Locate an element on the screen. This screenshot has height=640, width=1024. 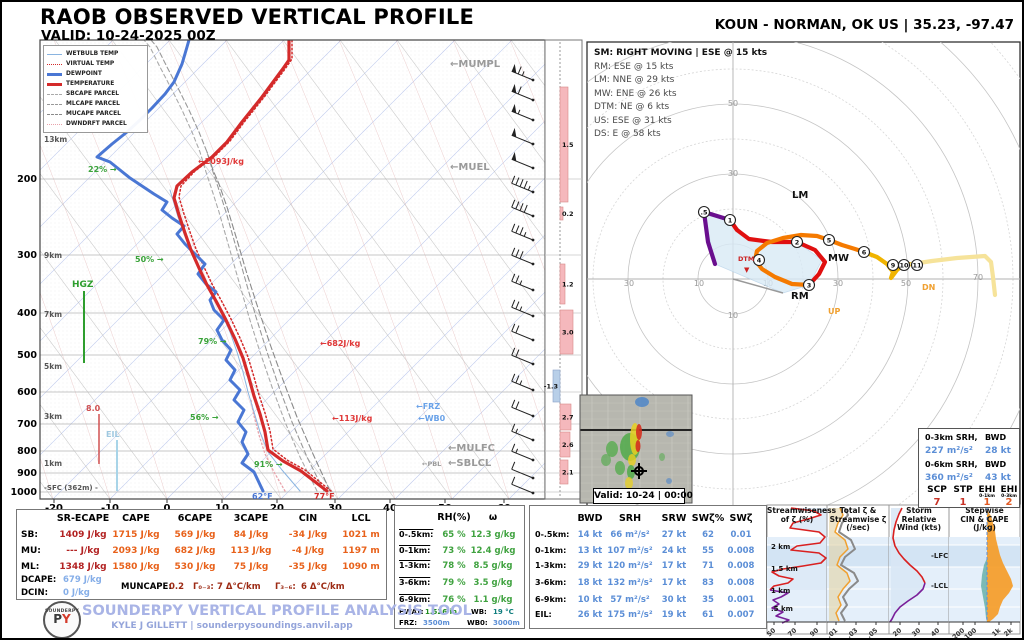
thermo-cell: 1348 J/kg is located at coordinates (83, 567).